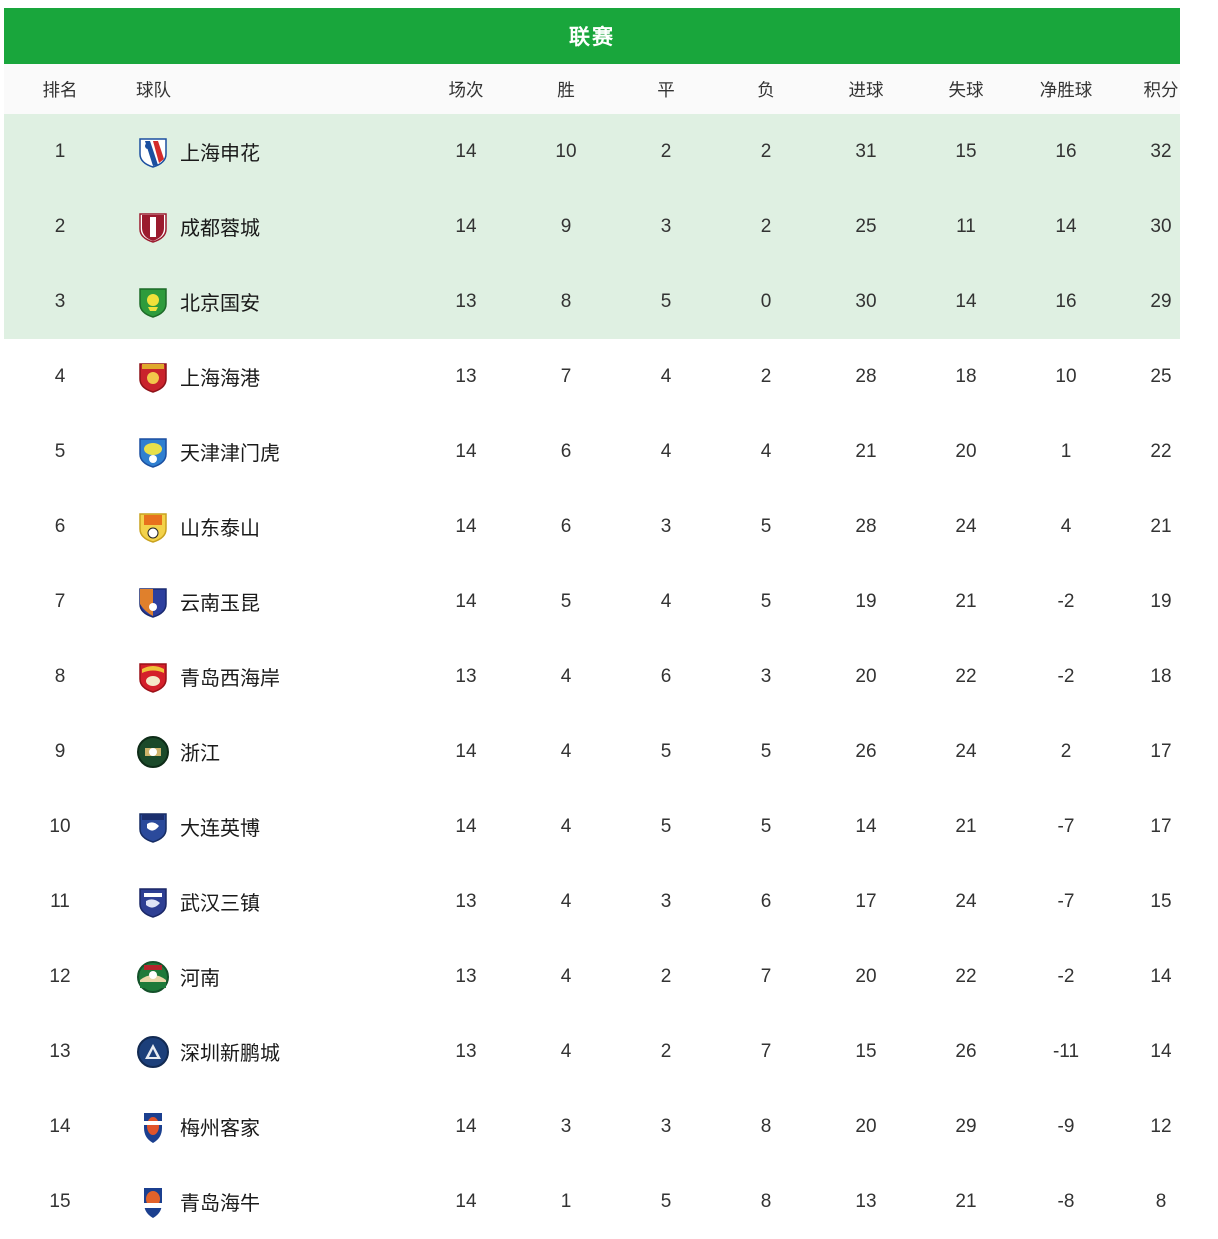 Image resolution: width=1218 pixels, height=1239 pixels. Describe the element at coordinates (153, 1127) in the screenshot. I see `meizhou-hakka-logo` at that location.